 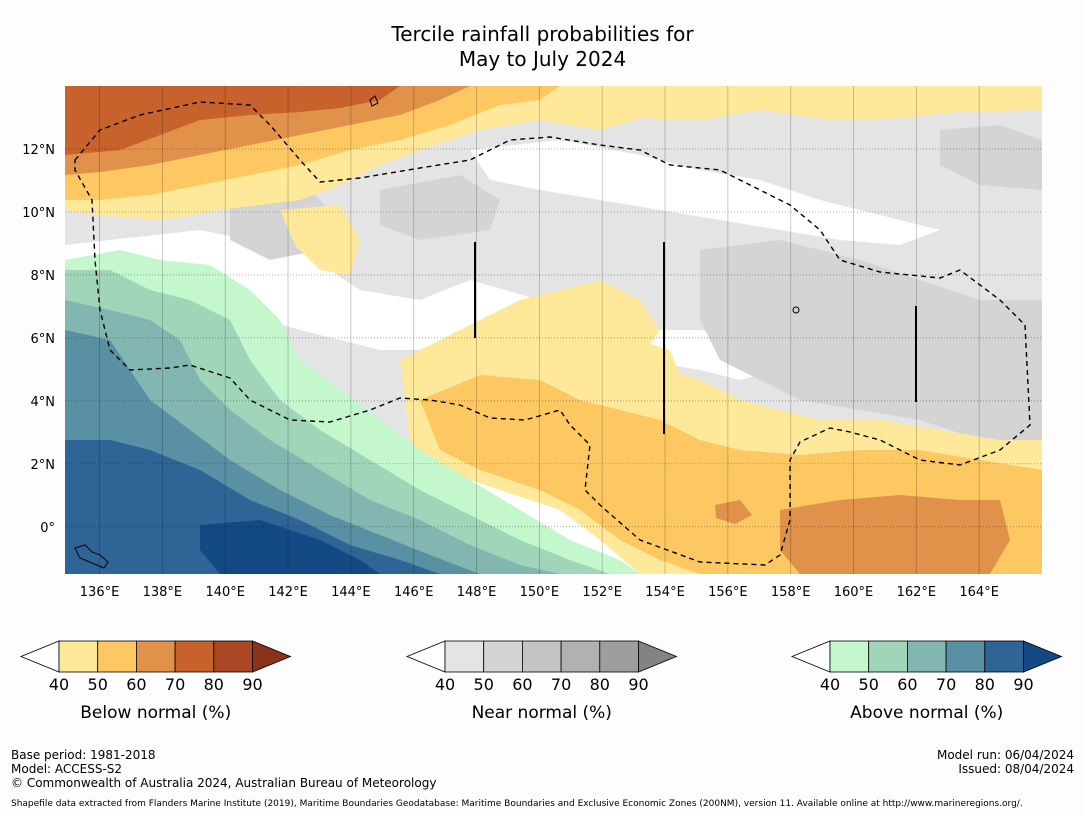 What do you see at coordinates (733, 512) in the screenshot?
I see `below-normal-60-spot` at bounding box center [733, 512].